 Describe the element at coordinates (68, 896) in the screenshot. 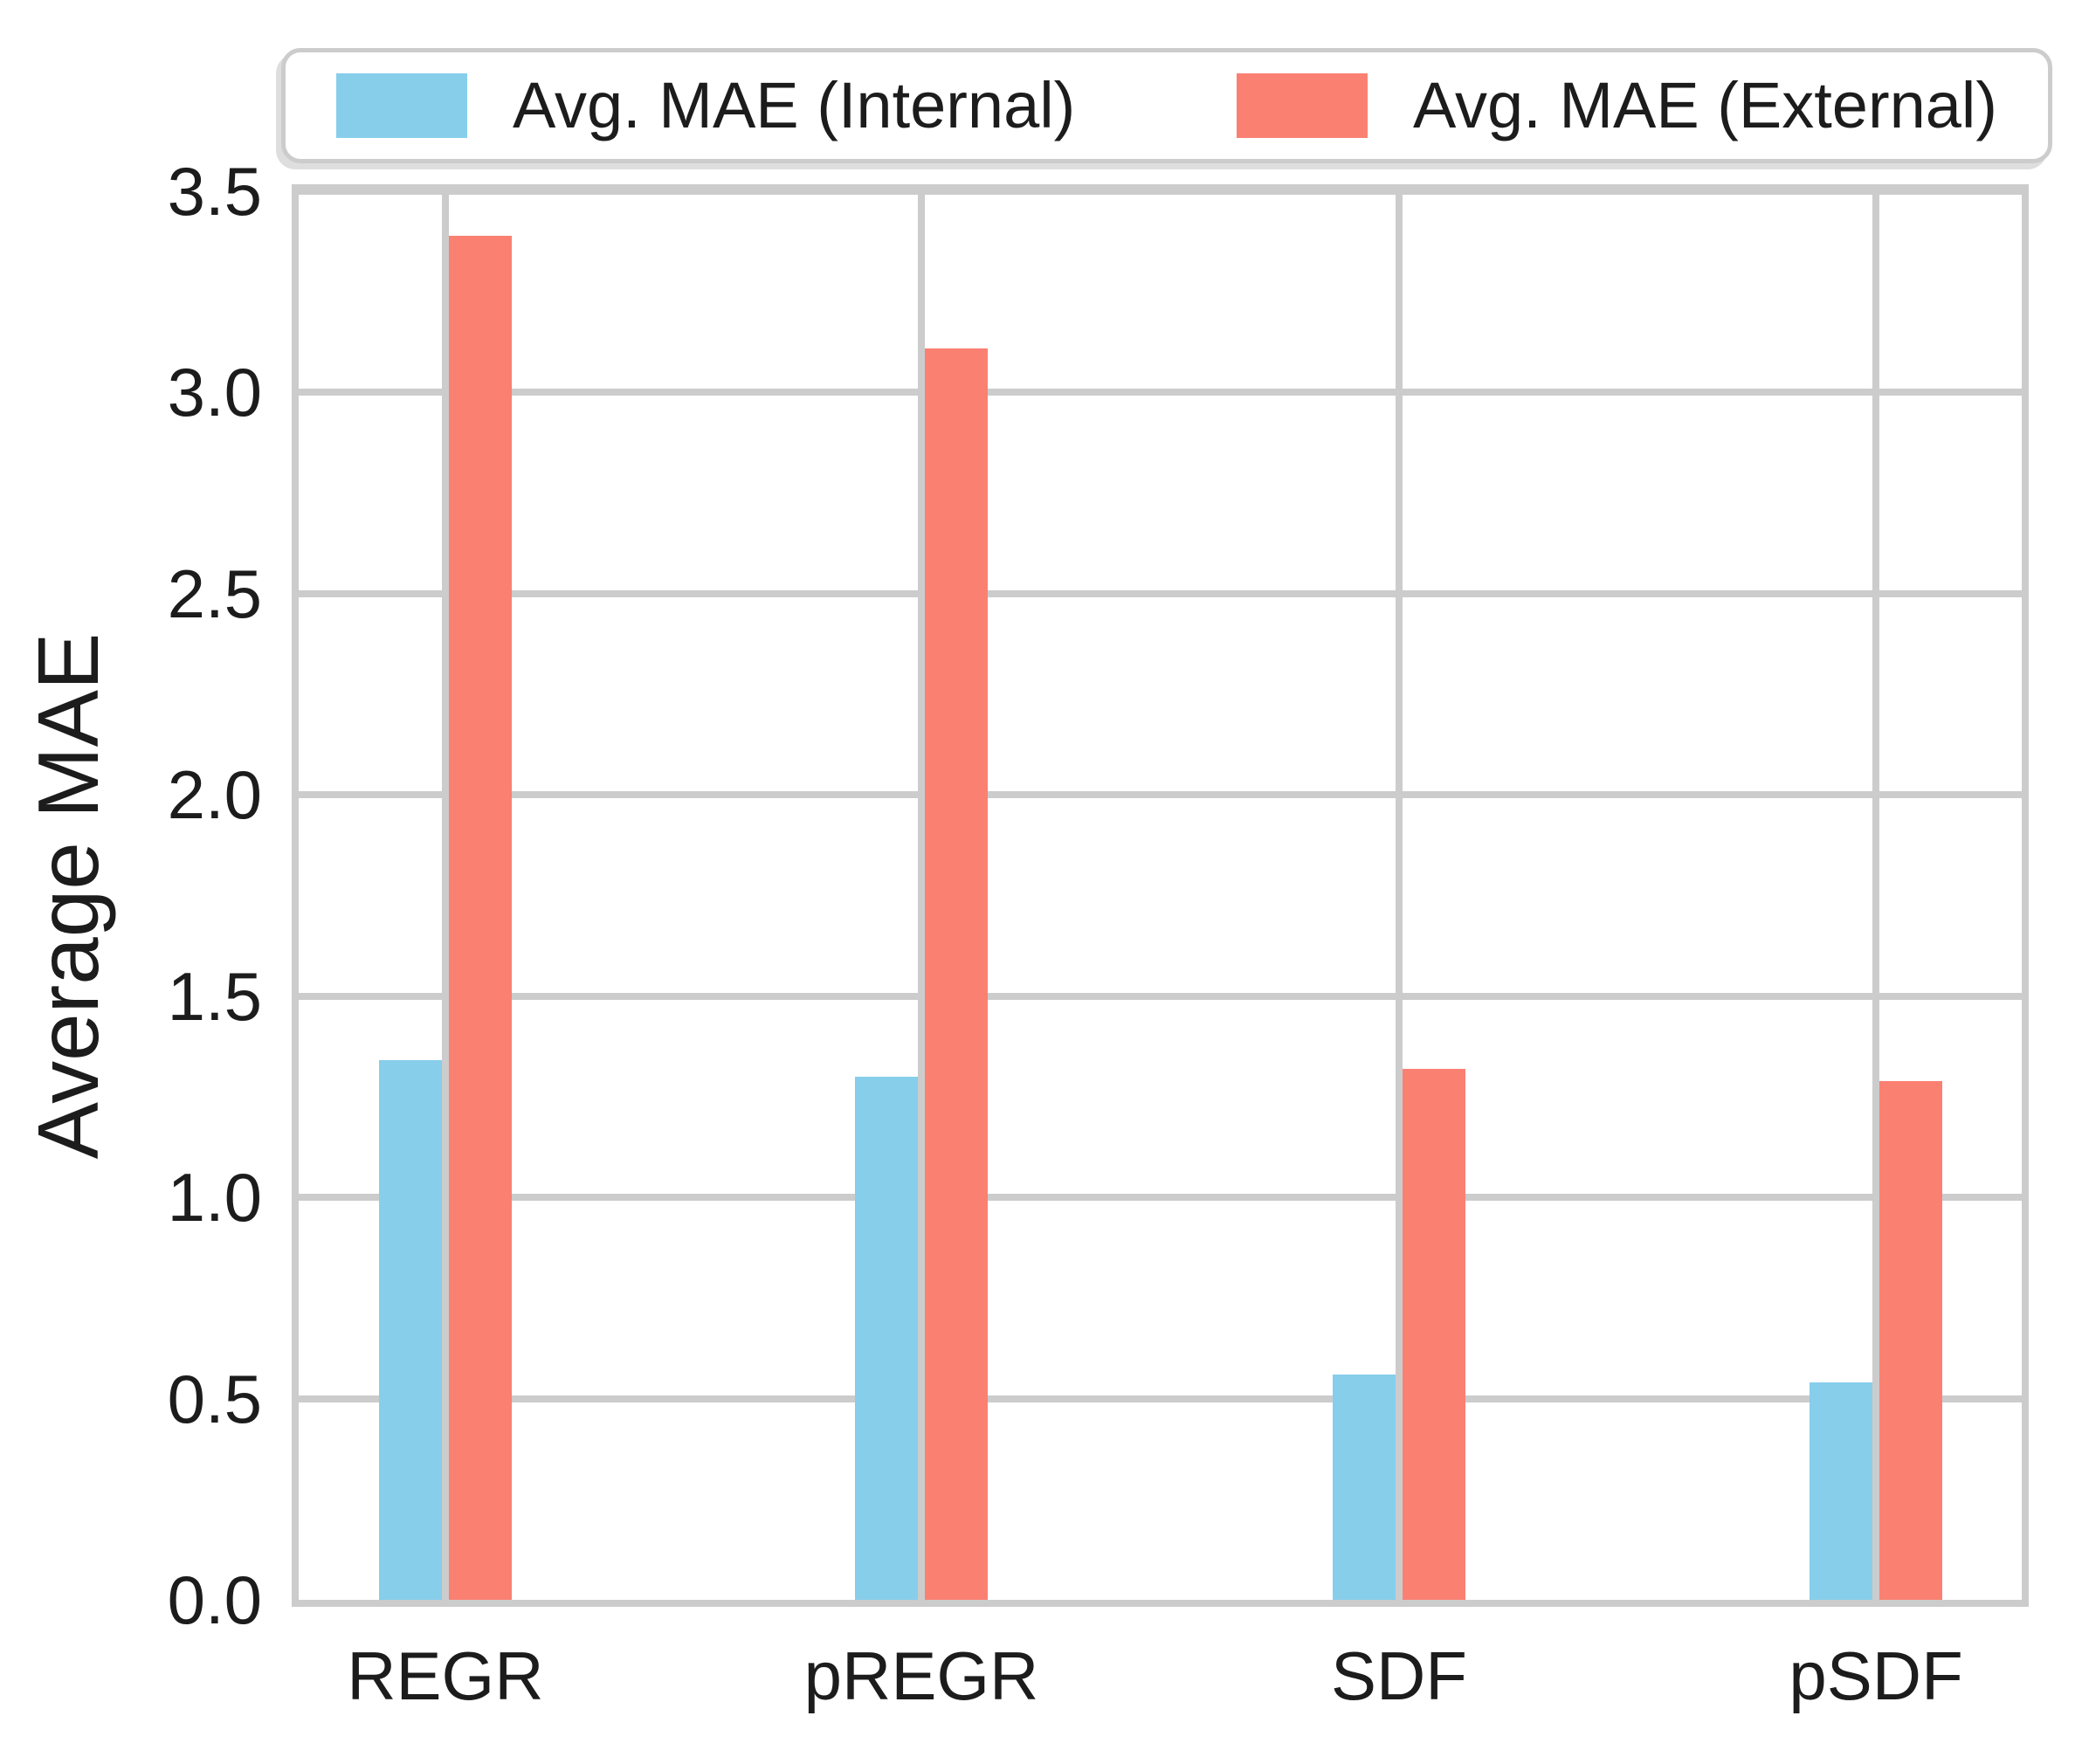

I see `y-axis-label: Average MAE` at that location.